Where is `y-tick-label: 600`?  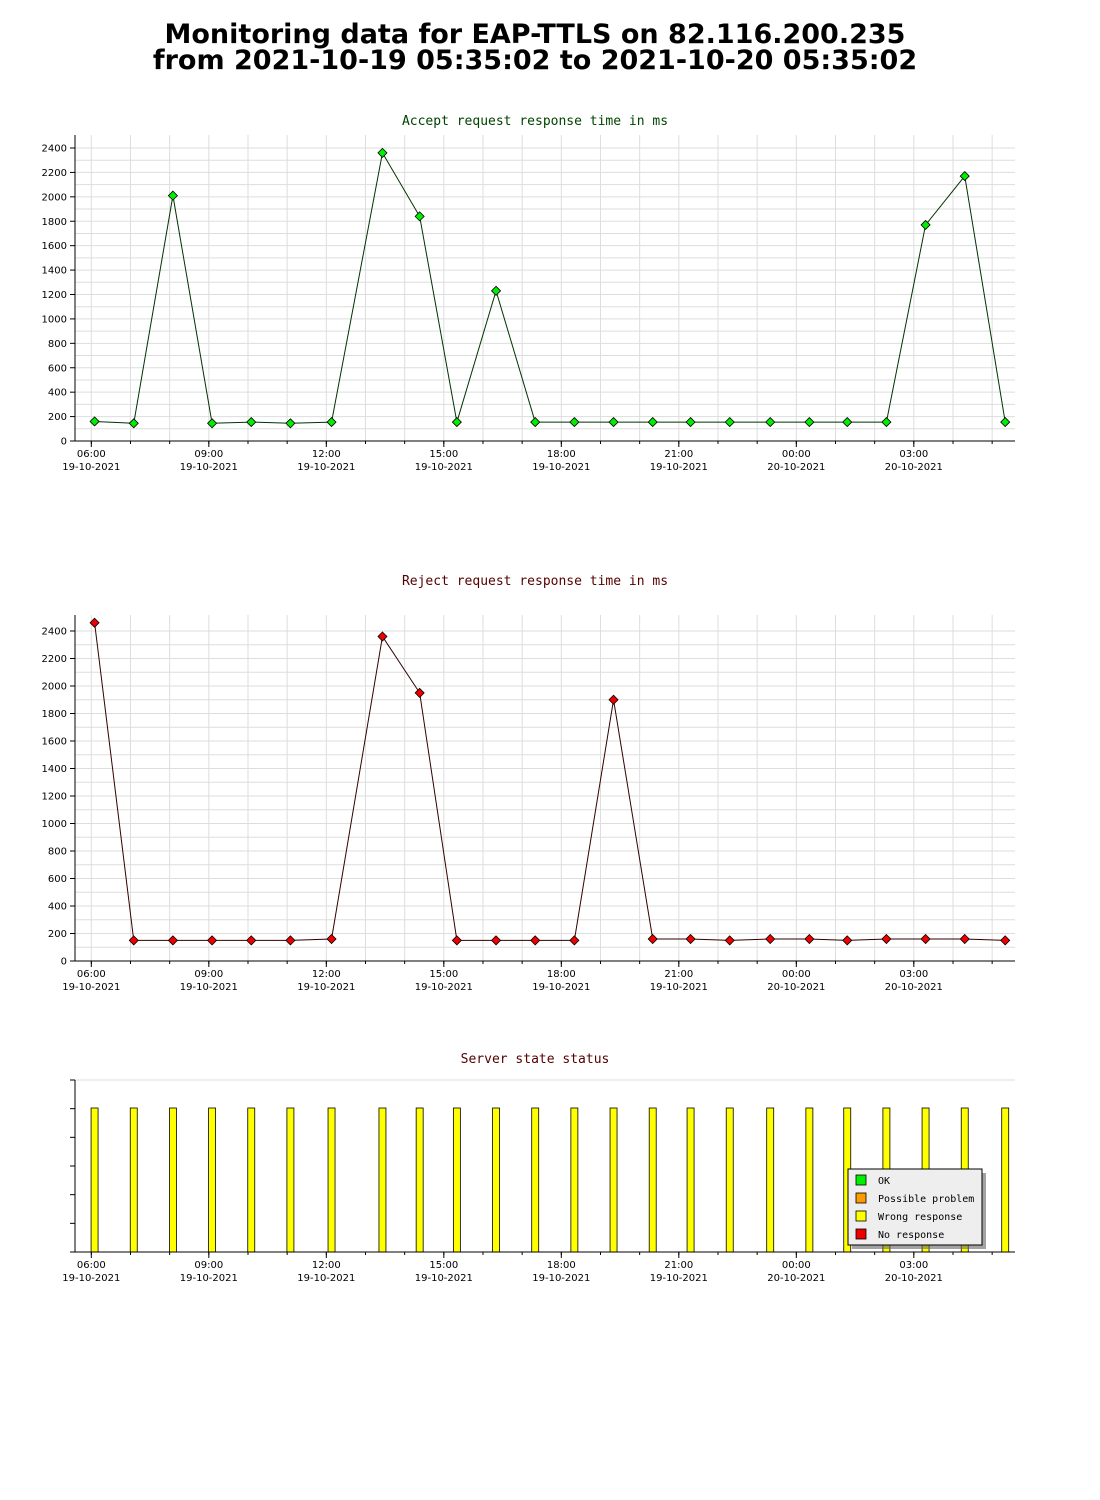
y-tick-label: 600 is located at coordinates (57, 879).